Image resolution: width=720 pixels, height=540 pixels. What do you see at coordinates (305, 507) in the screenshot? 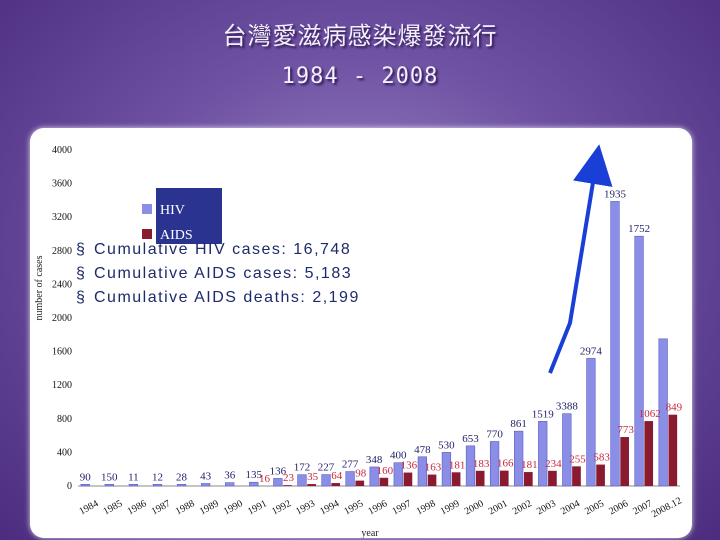
I see `x-tick-label: 1993` at bounding box center [305, 507].